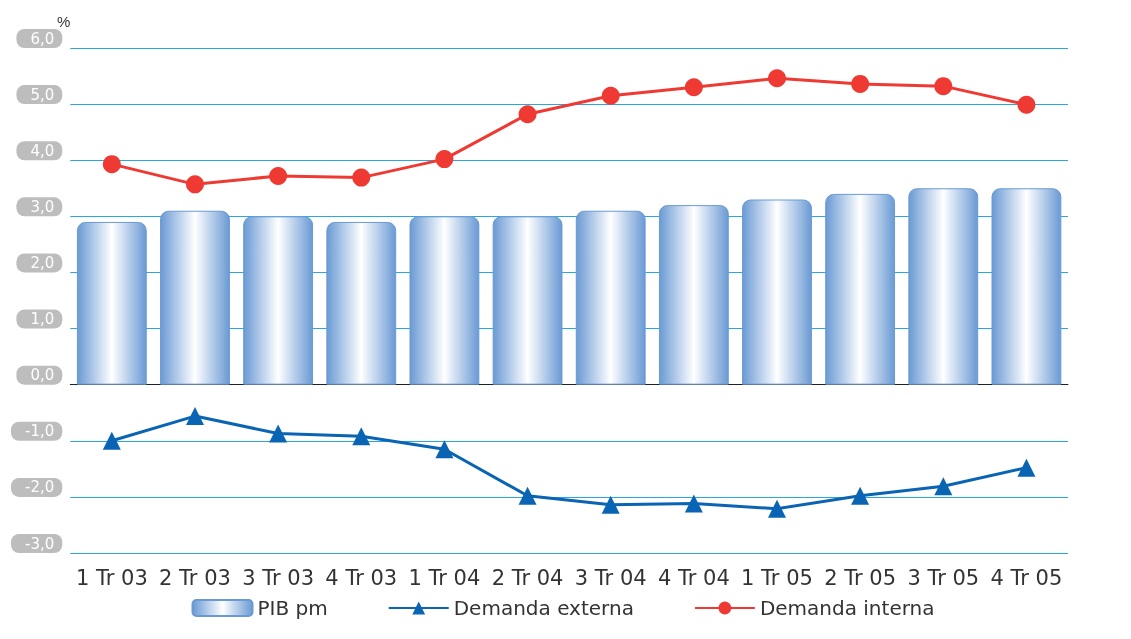 The height and width of the screenshot is (639, 1131). Describe the element at coordinates (42, 94) in the screenshot. I see `y-tick-label: 5,0` at that location.